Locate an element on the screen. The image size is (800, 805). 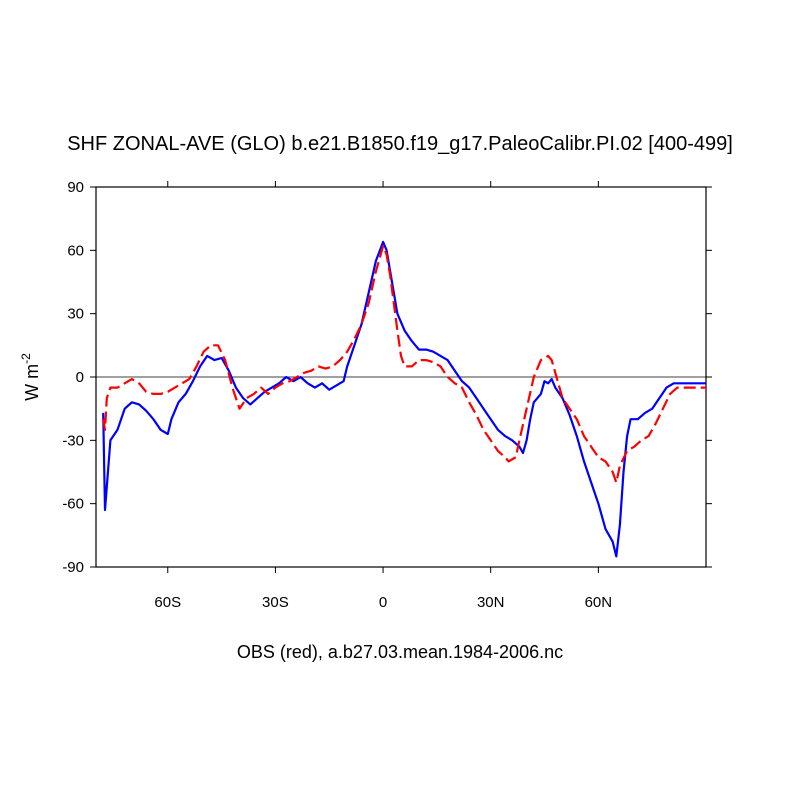
y-axis-label: W m-2 is located at coordinates (30, 377).